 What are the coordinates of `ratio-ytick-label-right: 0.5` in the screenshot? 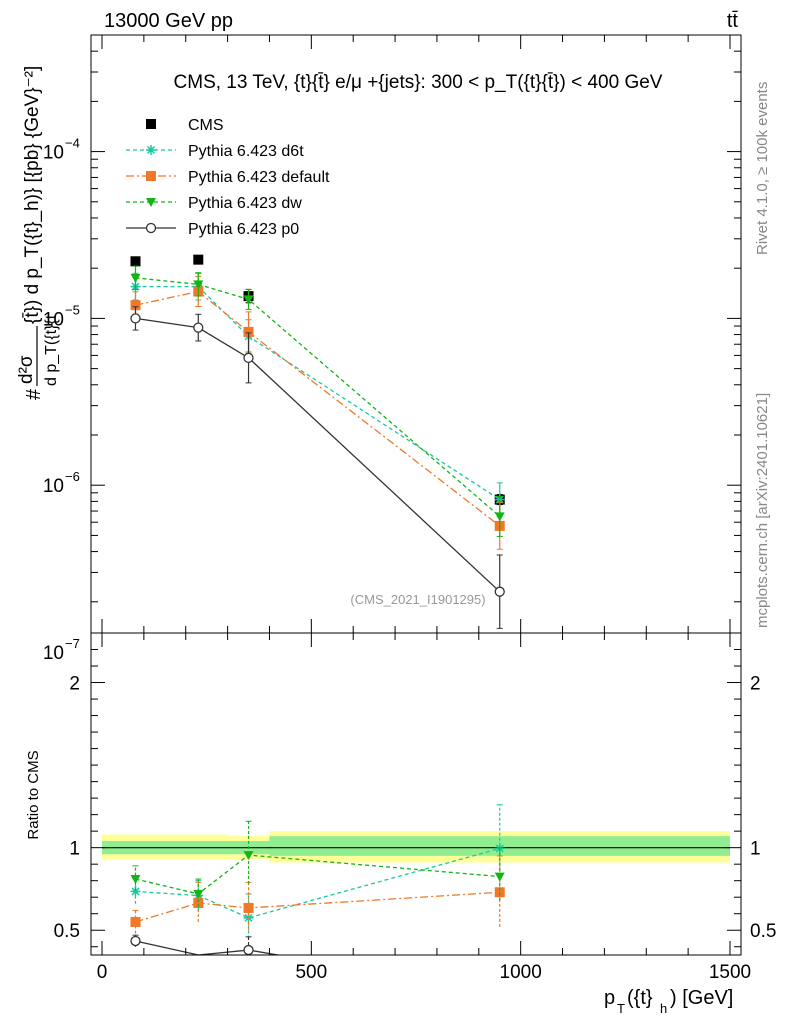 It's located at (763, 931).